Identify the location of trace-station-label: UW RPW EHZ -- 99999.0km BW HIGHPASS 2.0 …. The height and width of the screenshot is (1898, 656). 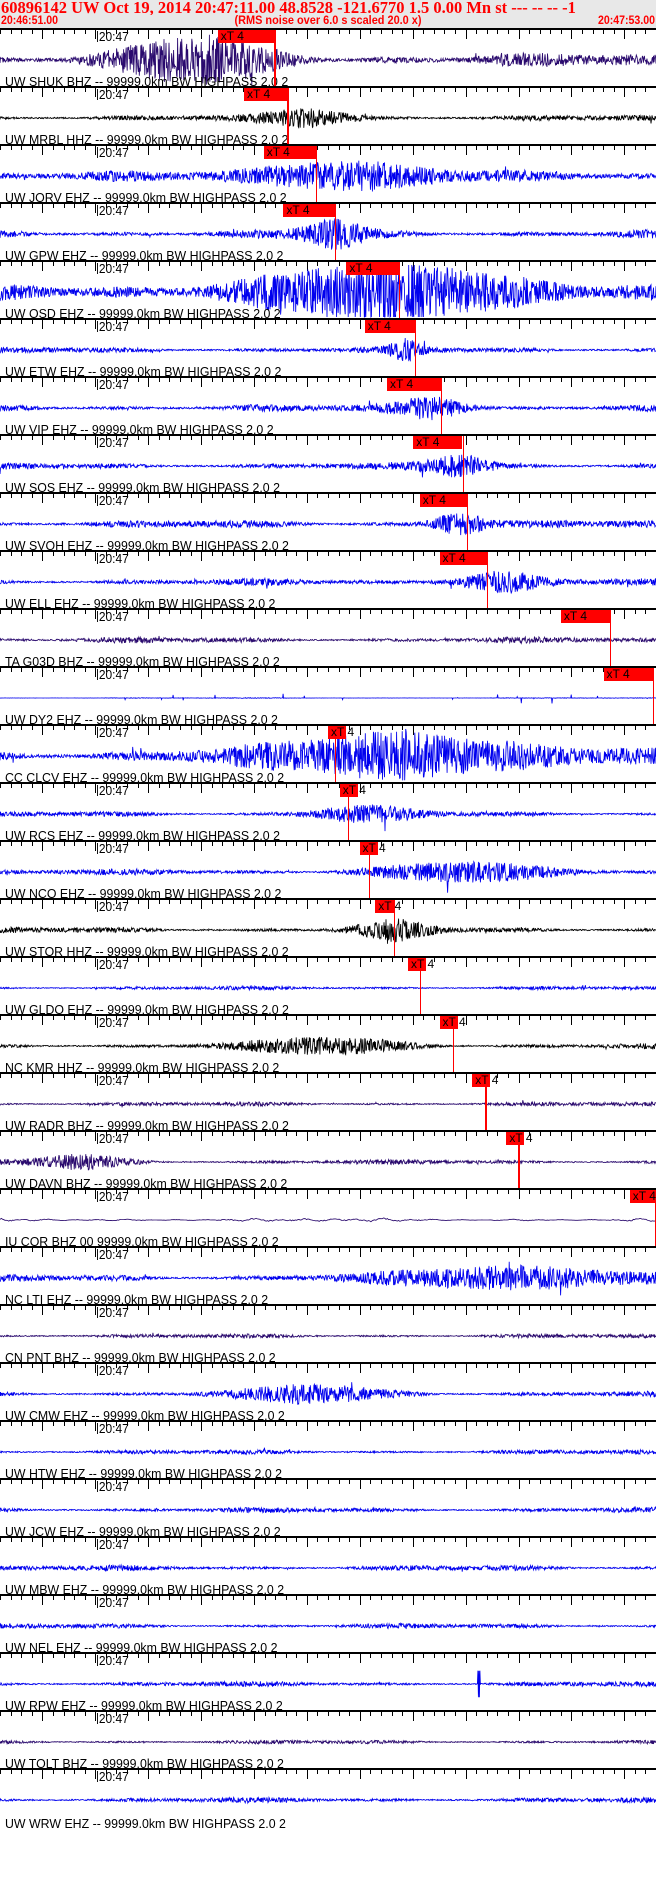
(144, 1705).